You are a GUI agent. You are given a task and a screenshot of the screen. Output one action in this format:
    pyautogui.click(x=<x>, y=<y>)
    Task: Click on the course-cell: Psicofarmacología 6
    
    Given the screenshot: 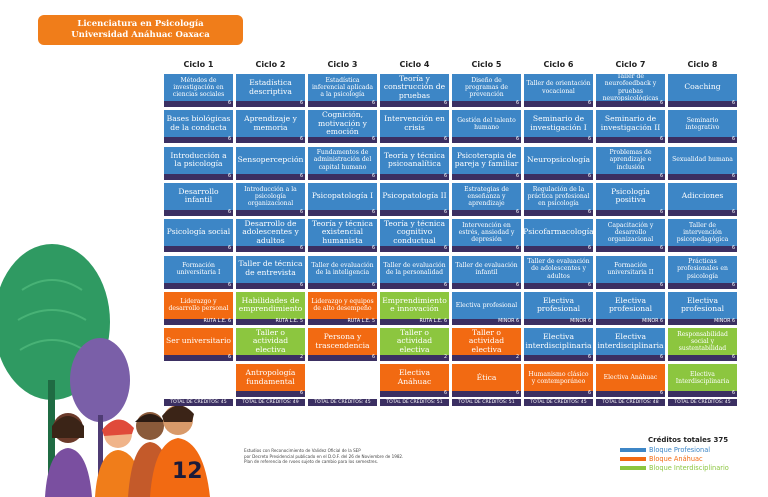 What is the action you would take?
    pyautogui.click(x=558, y=236)
    